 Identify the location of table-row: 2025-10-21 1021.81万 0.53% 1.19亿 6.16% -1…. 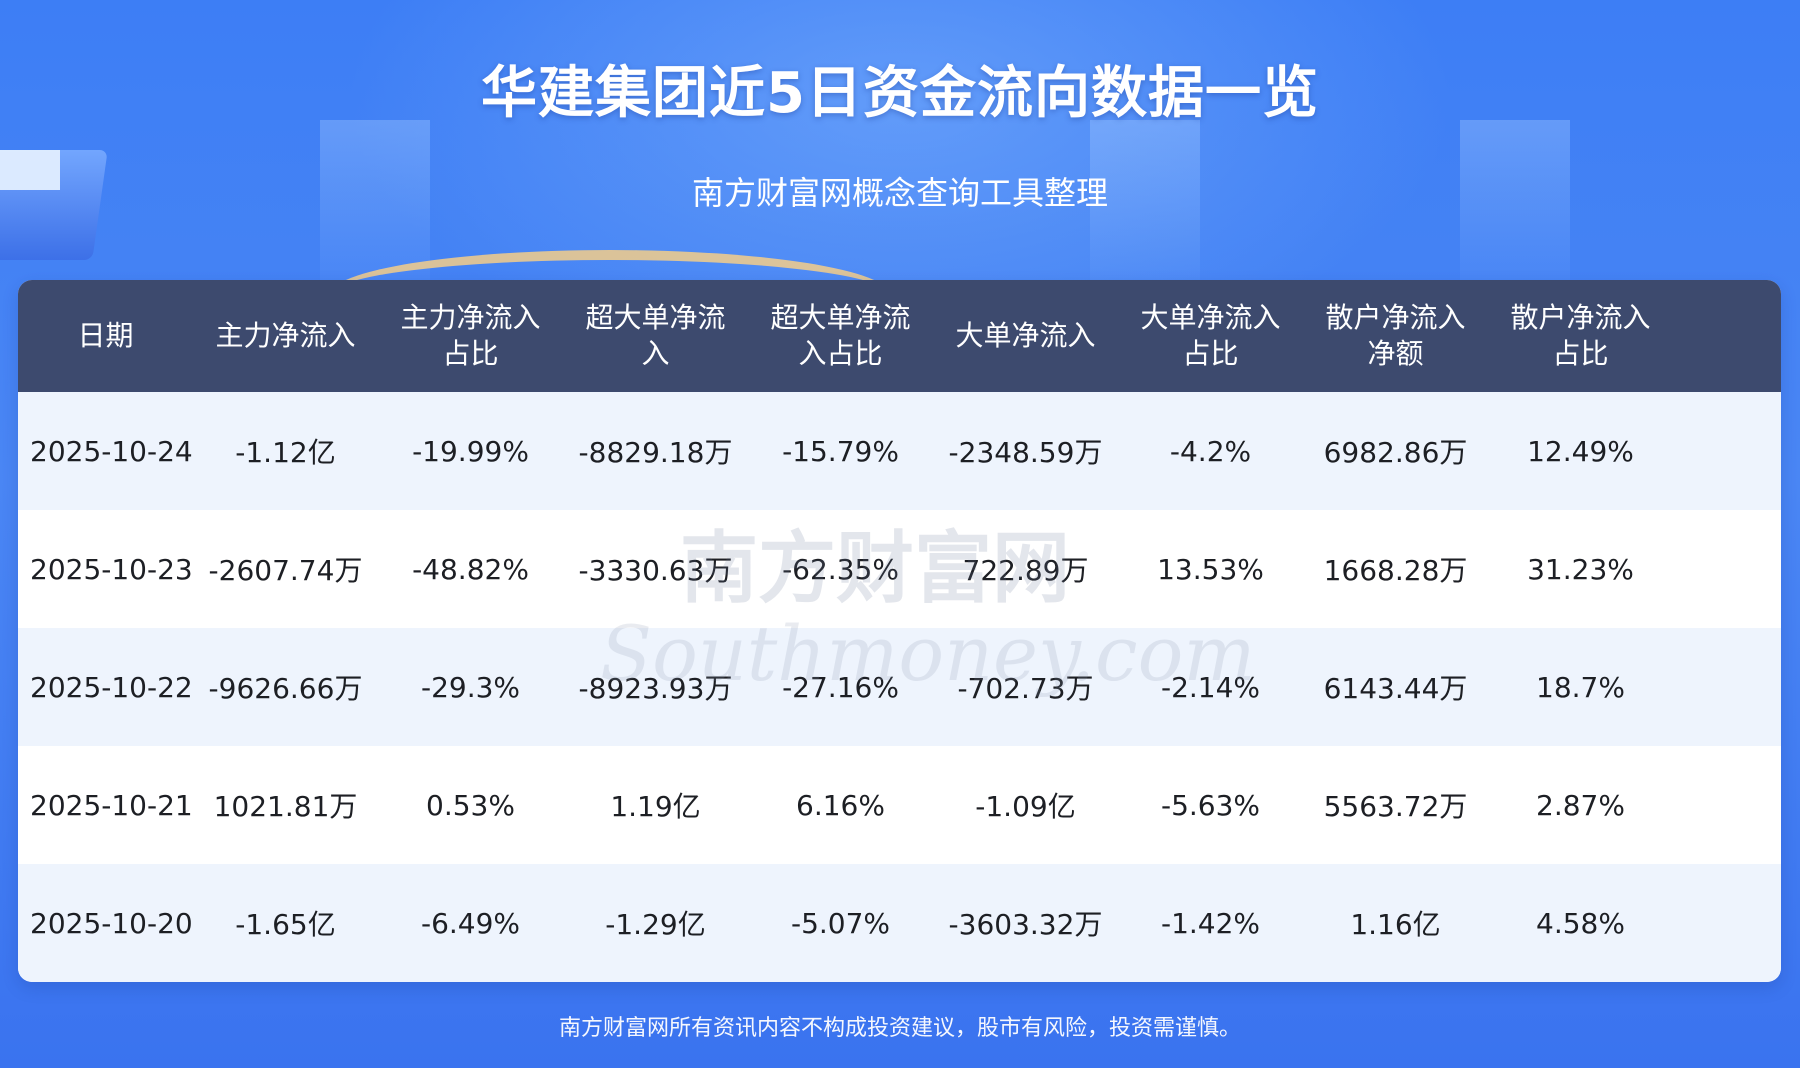
(899, 805).